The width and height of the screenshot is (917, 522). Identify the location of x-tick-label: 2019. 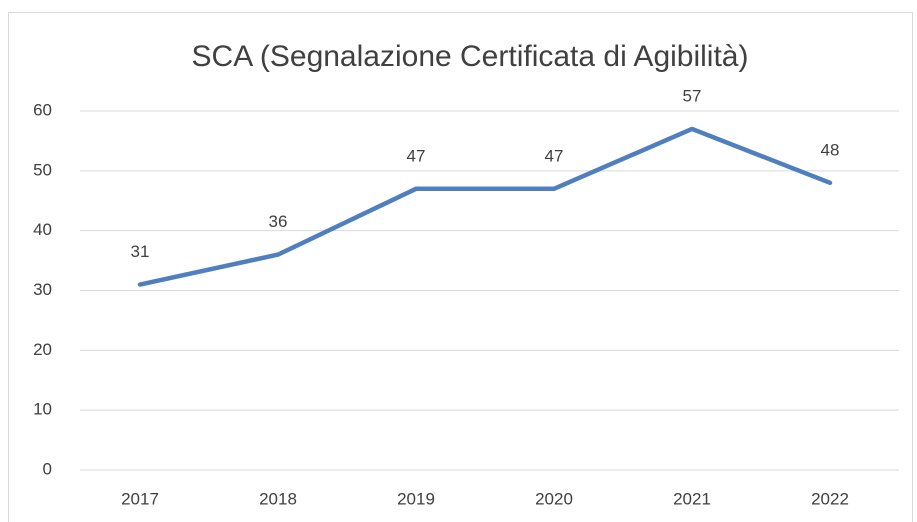
(416, 498).